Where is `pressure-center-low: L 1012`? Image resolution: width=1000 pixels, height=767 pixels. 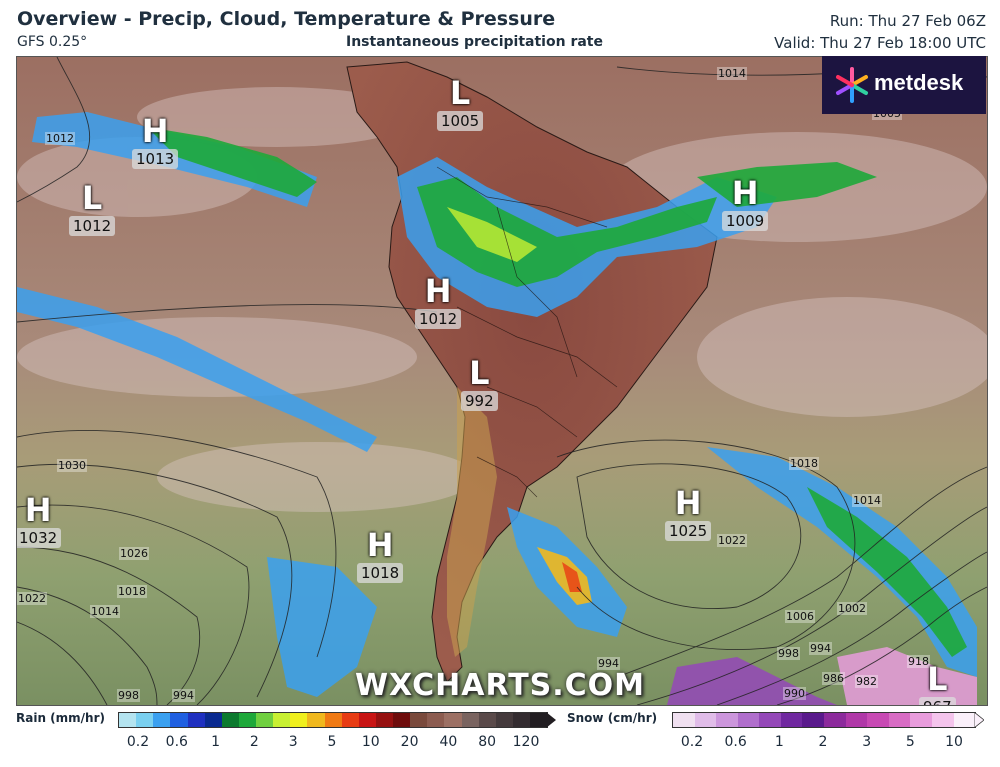
pressure-center-low: L 1012 is located at coordinates (92, 207).